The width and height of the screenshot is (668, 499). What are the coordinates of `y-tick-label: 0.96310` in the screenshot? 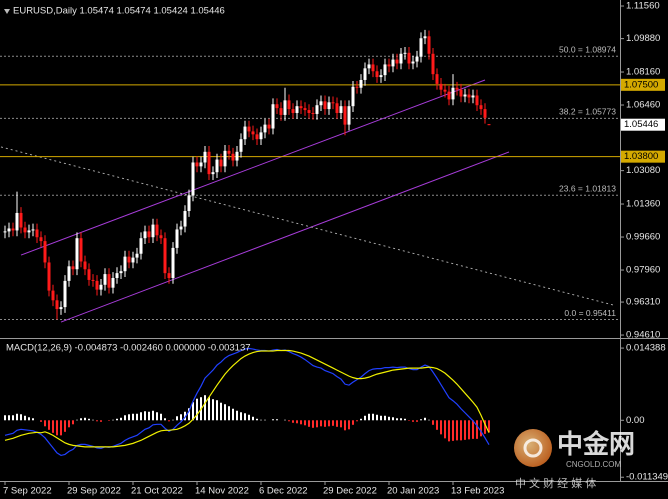 It's located at (643, 302).